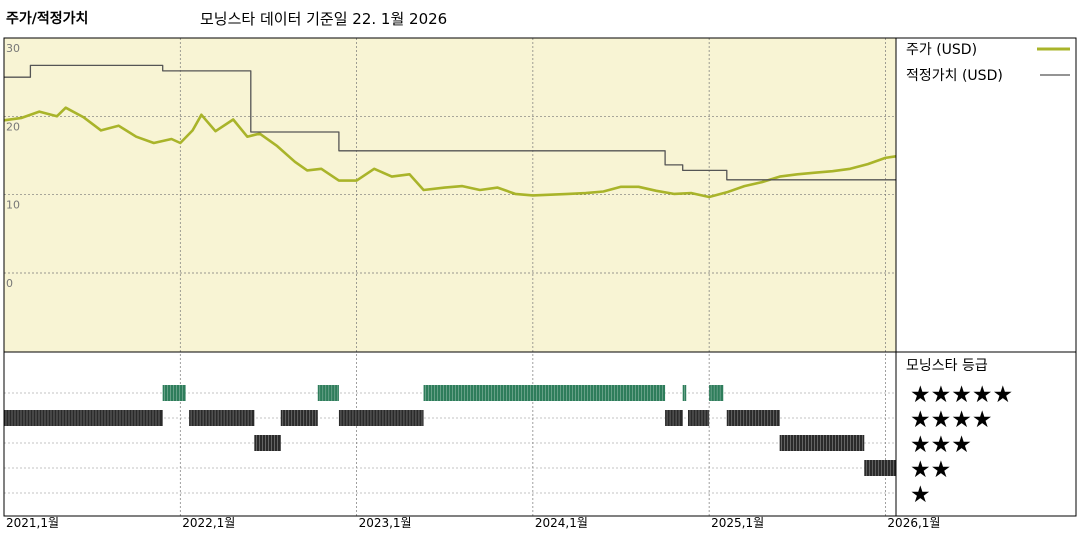  I want to click on x-tick-label: 2025,1월, so click(737, 523).